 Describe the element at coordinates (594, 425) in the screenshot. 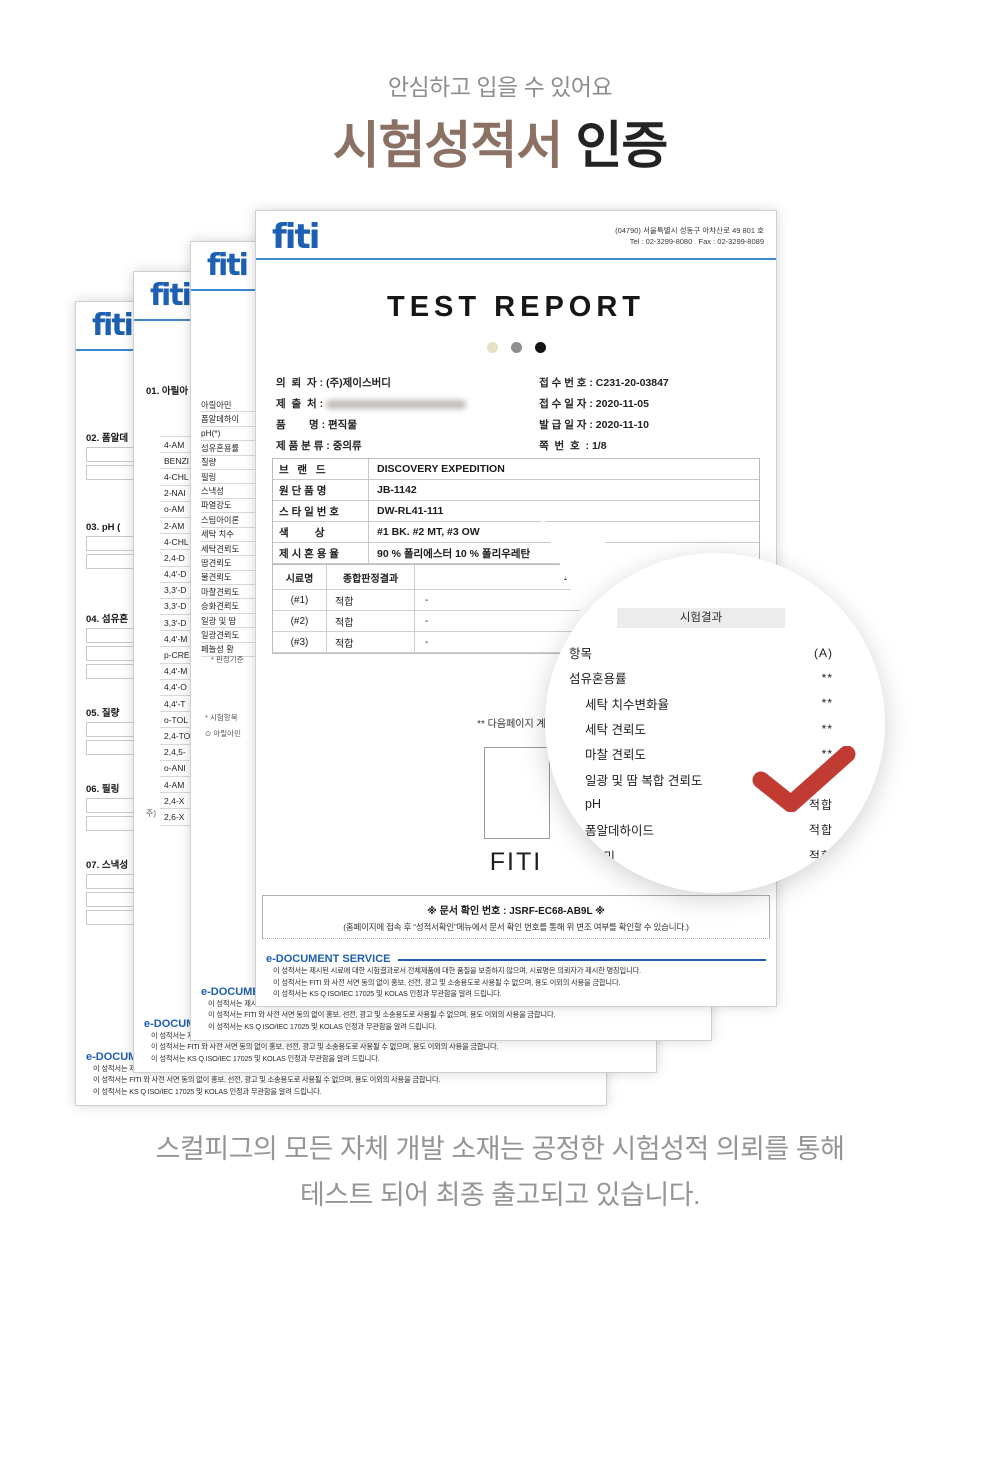

I see `info-row: 발 급 일 자 : 2020-11-10` at that location.